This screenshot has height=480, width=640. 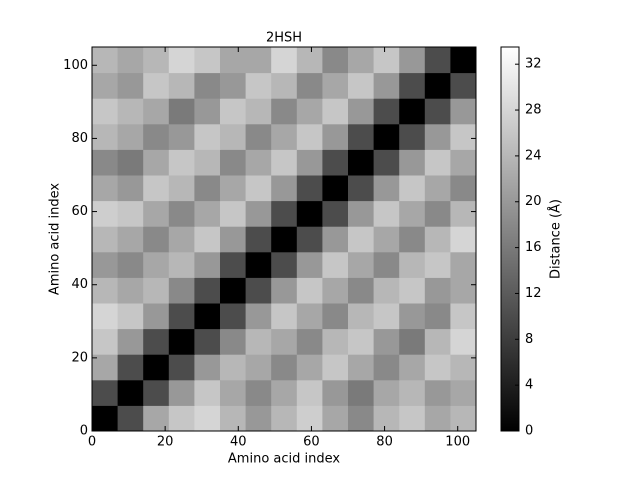 What do you see at coordinates (457, 442) in the screenshot?
I see `x-tick-label: 100` at bounding box center [457, 442].